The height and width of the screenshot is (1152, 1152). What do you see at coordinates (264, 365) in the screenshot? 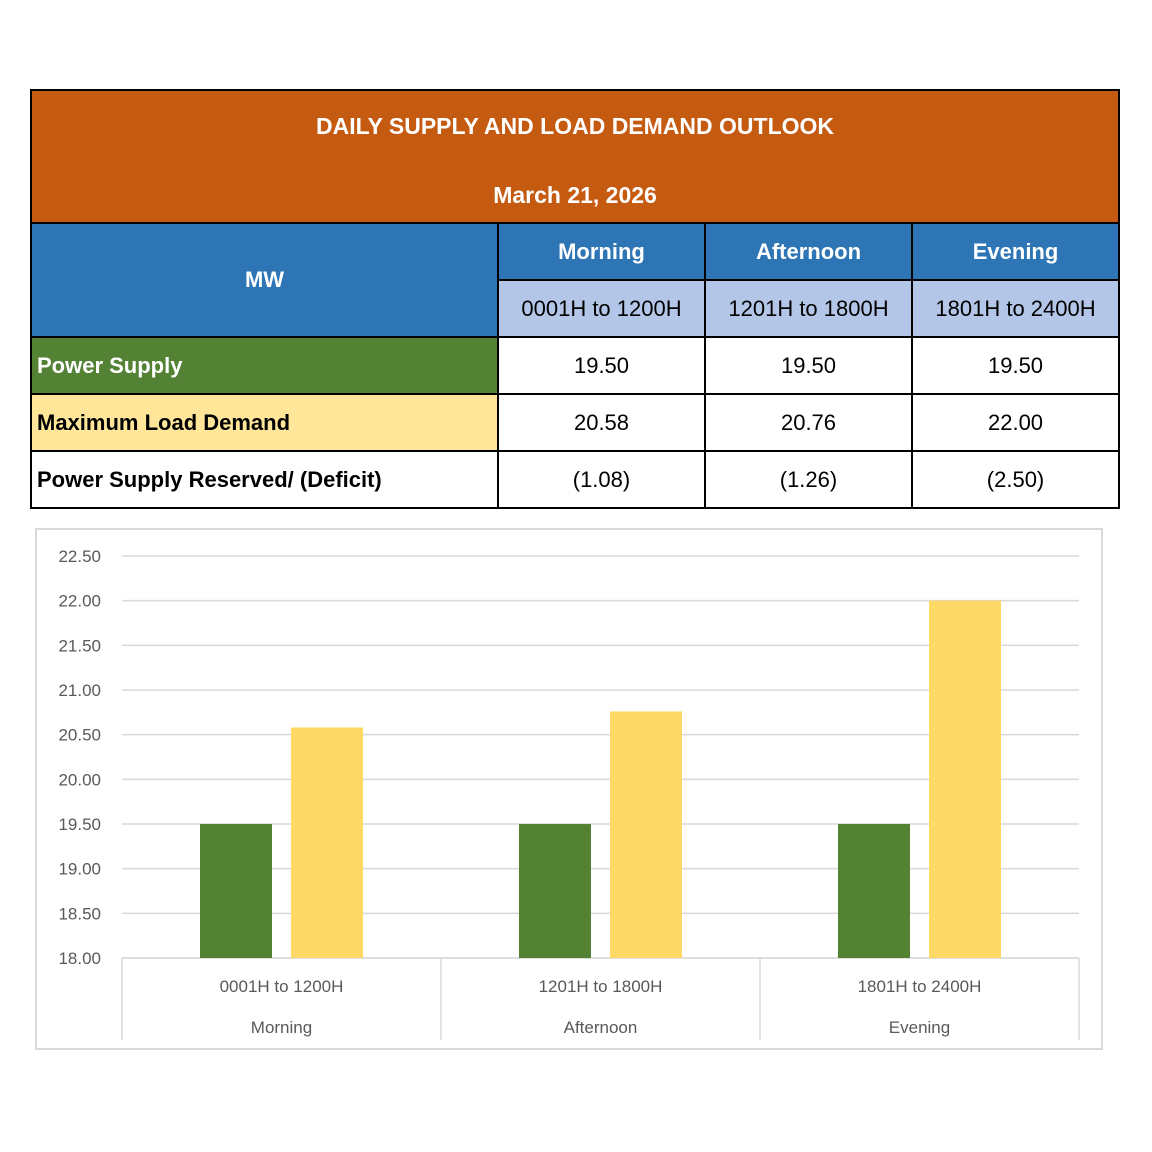
I see `power-supply-label: Power Supply` at bounding box center [264, 365].